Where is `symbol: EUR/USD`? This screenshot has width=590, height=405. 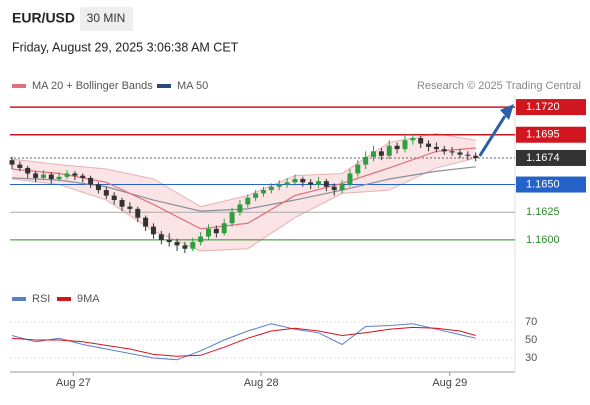 symbol: EUR/USD is located at coordinates (43, 18).